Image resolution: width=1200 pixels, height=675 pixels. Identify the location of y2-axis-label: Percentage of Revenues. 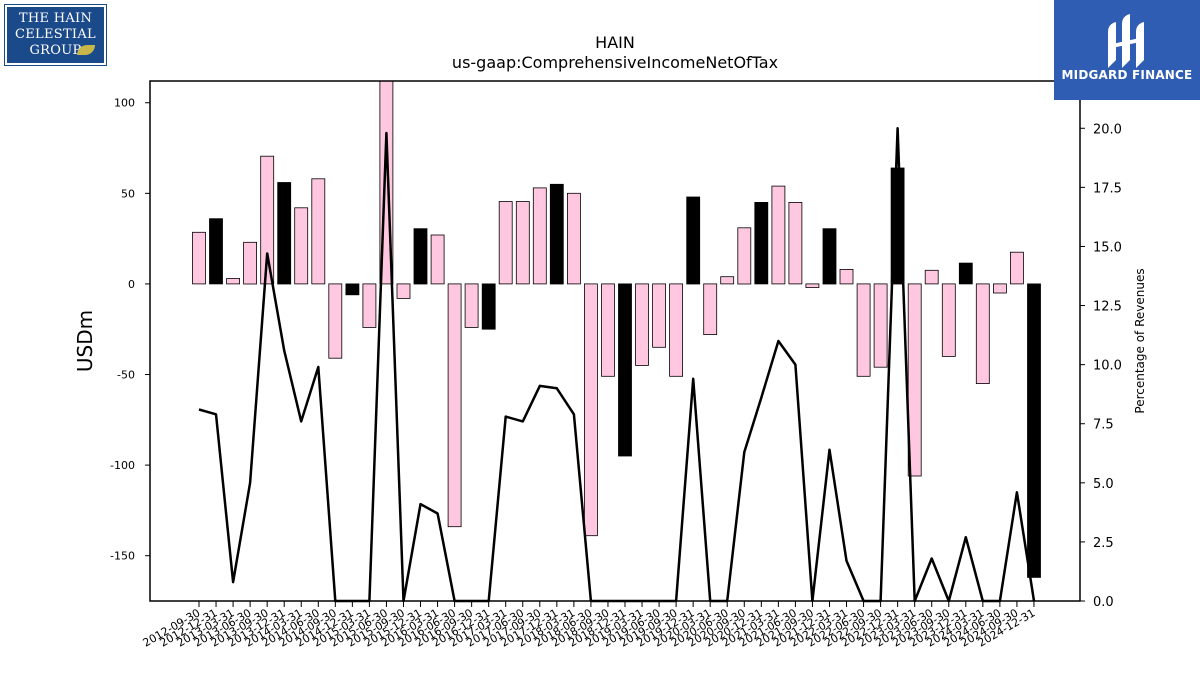
(1140, 340).